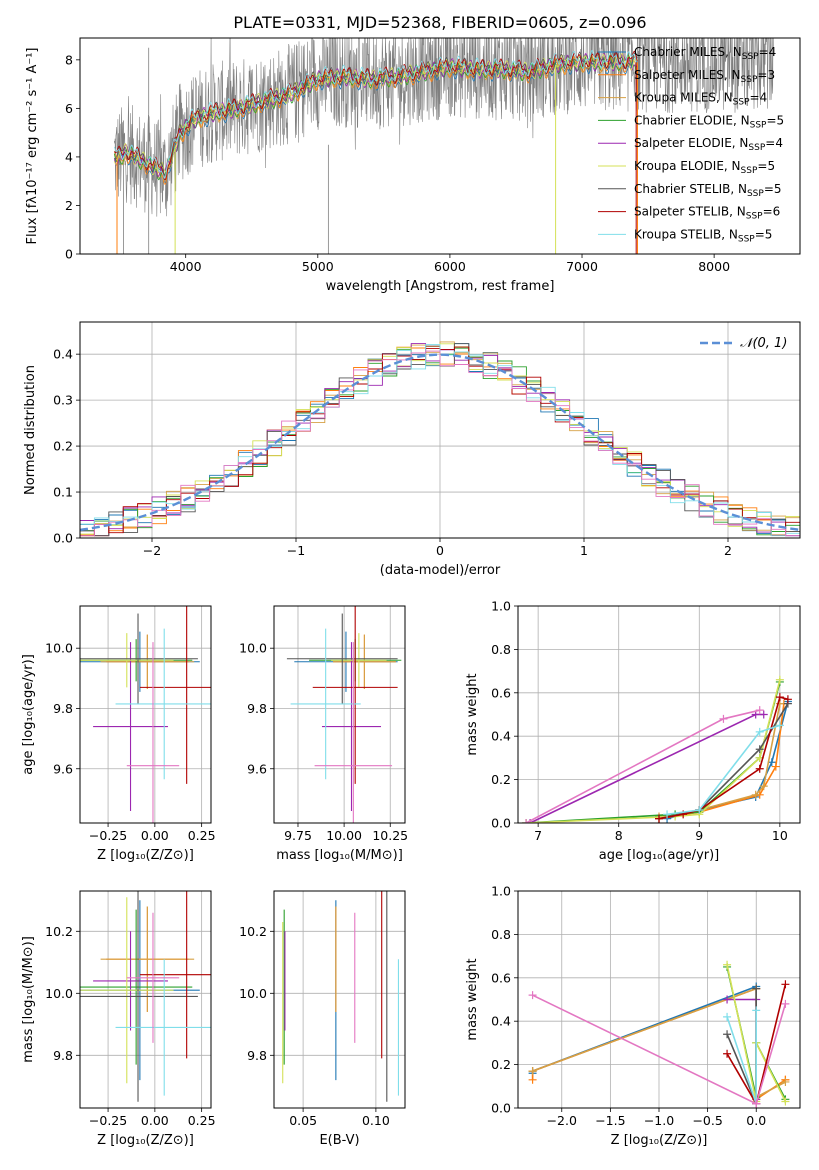 This screenshot has height=1170, width=819. What do you see at coordinates (728, 550) in the screenshot?
I see `x-tick-label: 2` at bounding box center [728, 550].